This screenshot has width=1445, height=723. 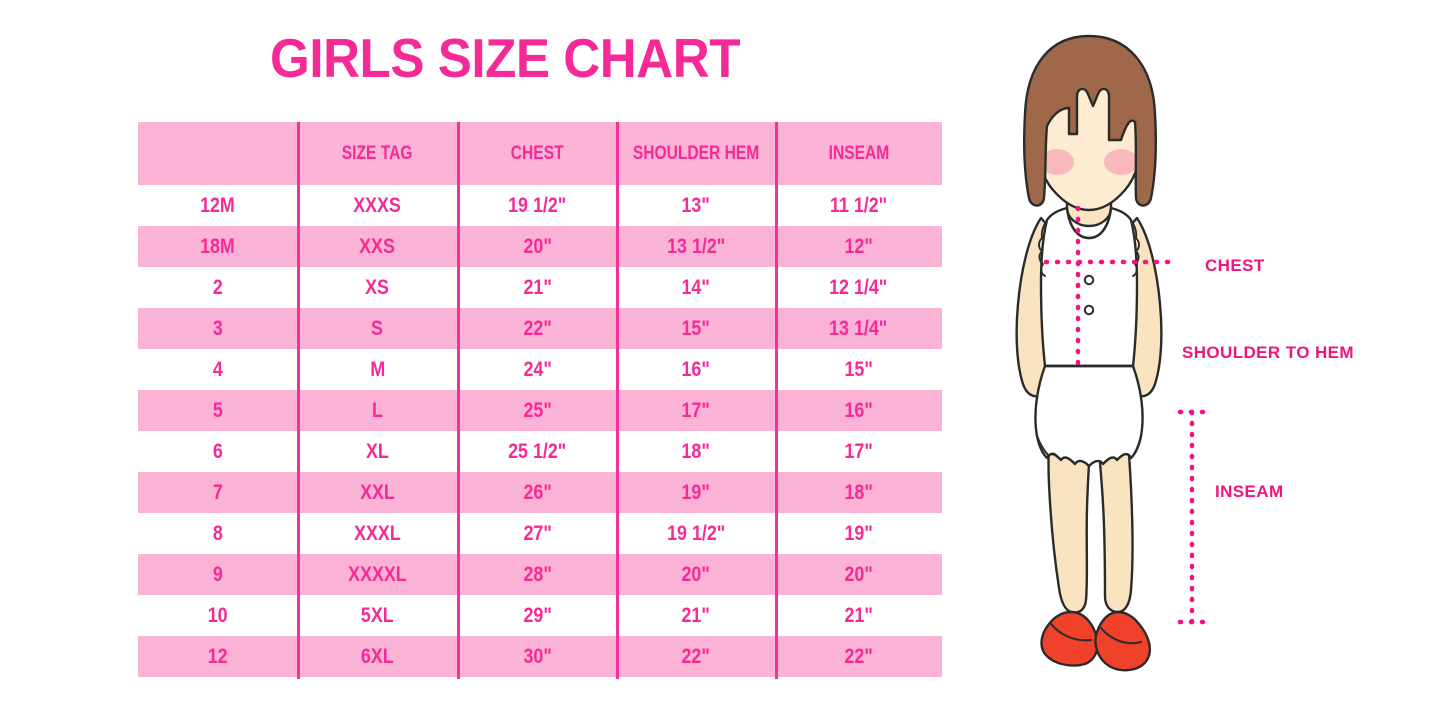 I want to click on cell-chest: 22", so click(x=537, y=328).